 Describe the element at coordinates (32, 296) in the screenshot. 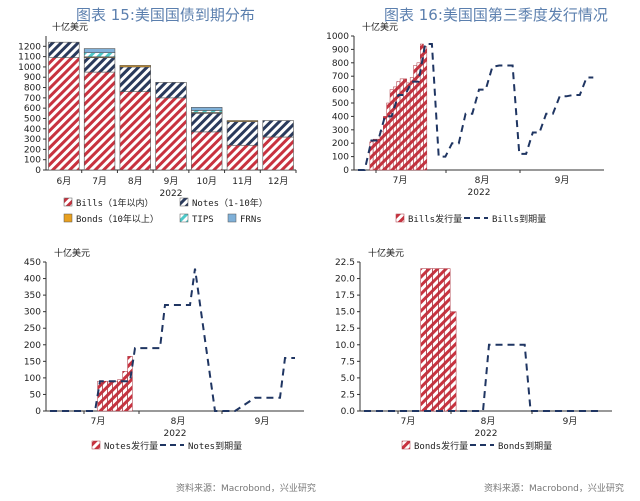

I see `y-tick-label: 350` at that location.